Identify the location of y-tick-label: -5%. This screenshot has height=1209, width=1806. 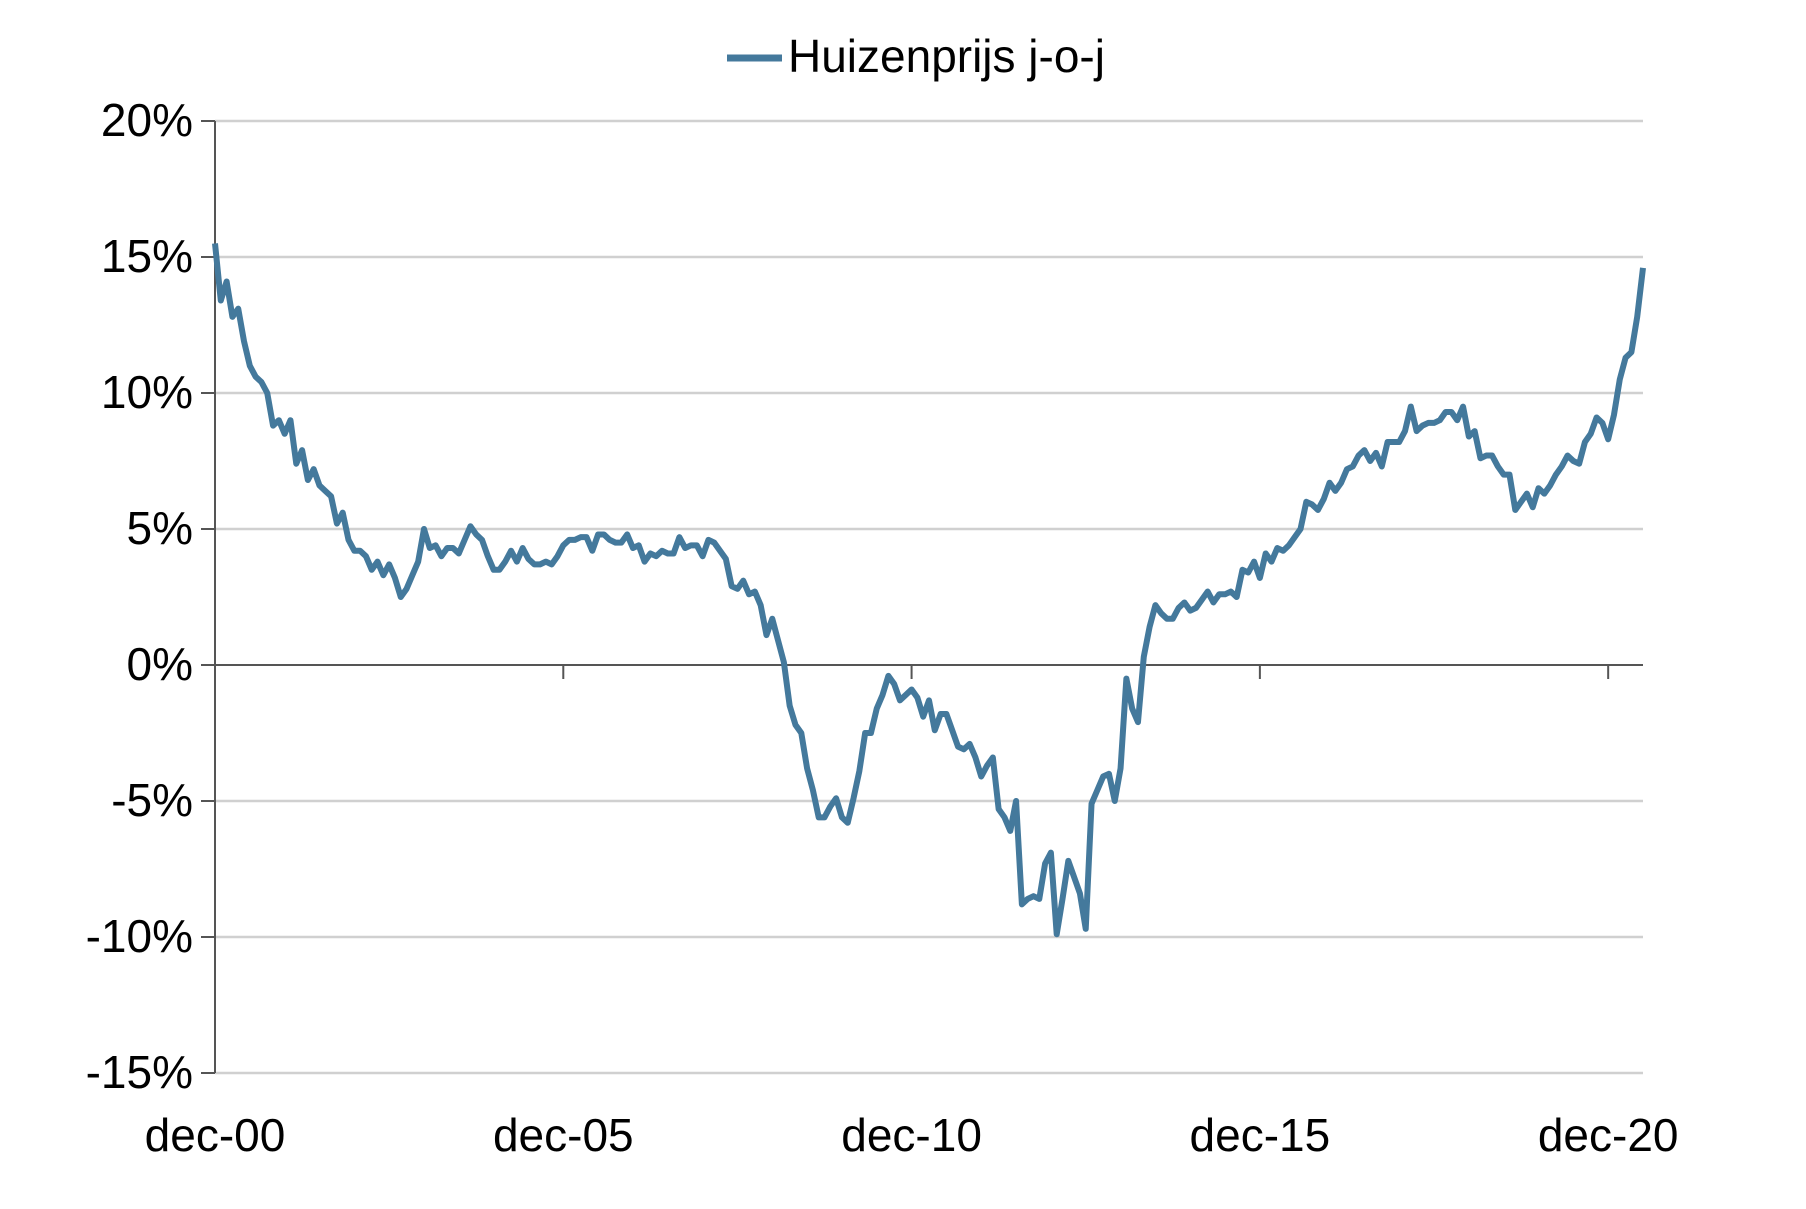
(152, 800).